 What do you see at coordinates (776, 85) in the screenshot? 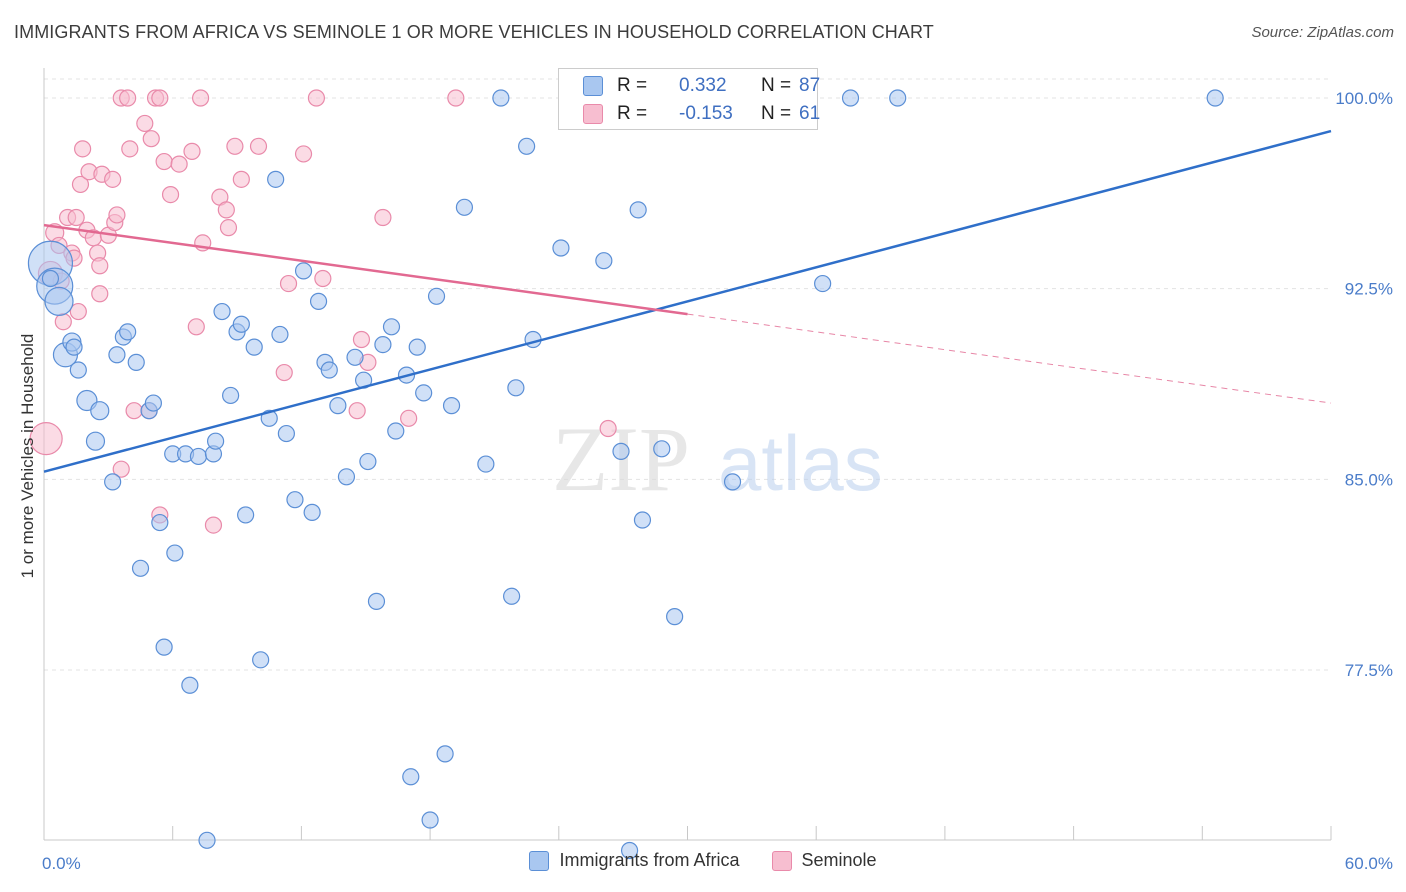
I see `stats-n-label: N =` at bounding box center [776, 85].